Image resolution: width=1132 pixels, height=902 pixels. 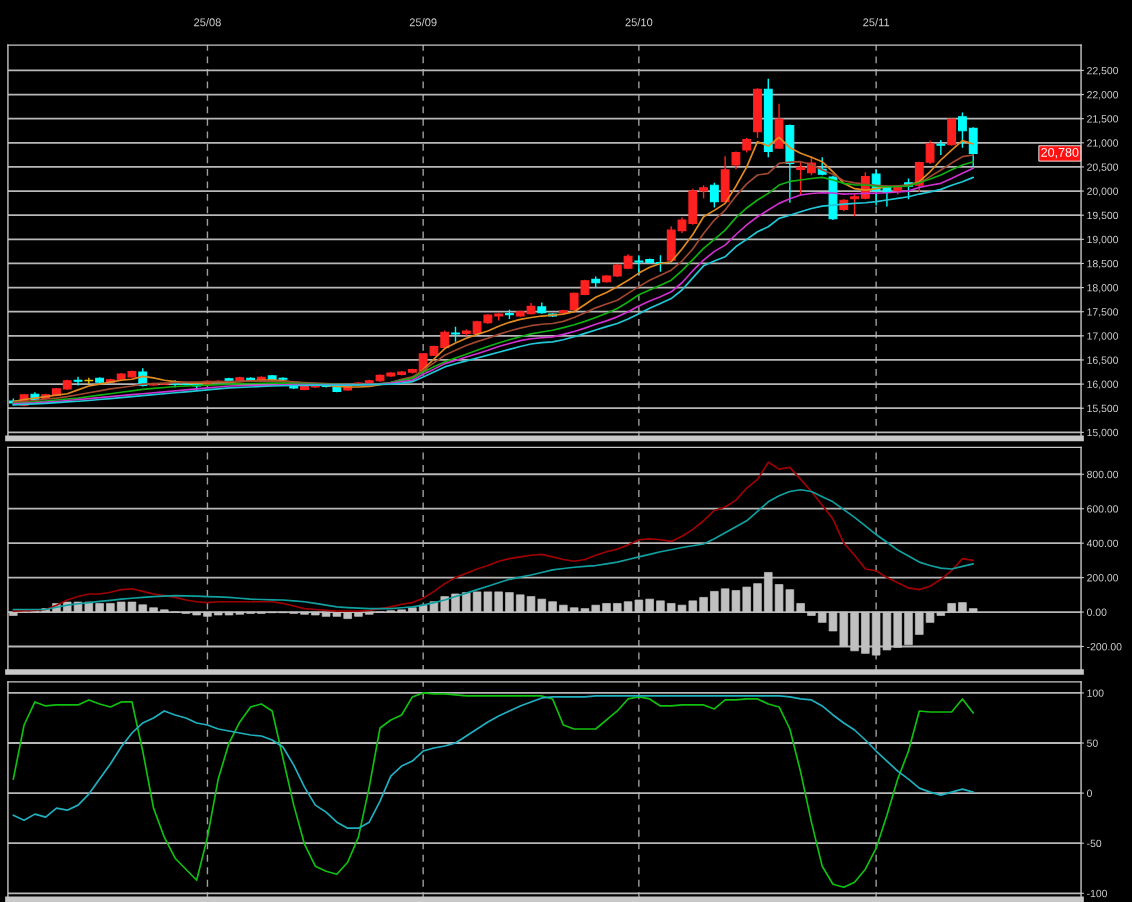 What do you see at coordinates (1103, 95) in the screenshot?
I see `y-tick-label: 22,000` at bounding box center [1103, 95].